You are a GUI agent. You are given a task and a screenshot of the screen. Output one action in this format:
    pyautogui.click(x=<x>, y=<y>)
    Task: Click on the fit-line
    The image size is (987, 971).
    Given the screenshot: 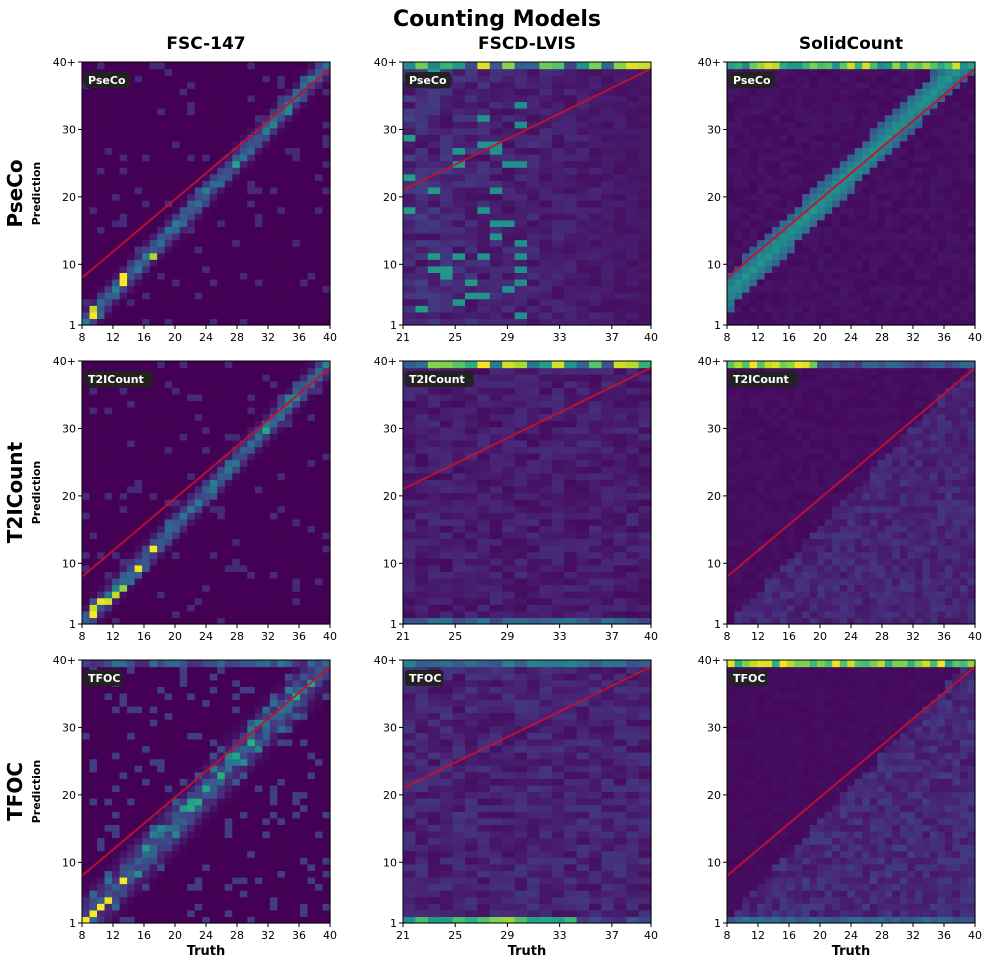 What is the action you would take?
    pyautogui.click(x=527, y=129)
    